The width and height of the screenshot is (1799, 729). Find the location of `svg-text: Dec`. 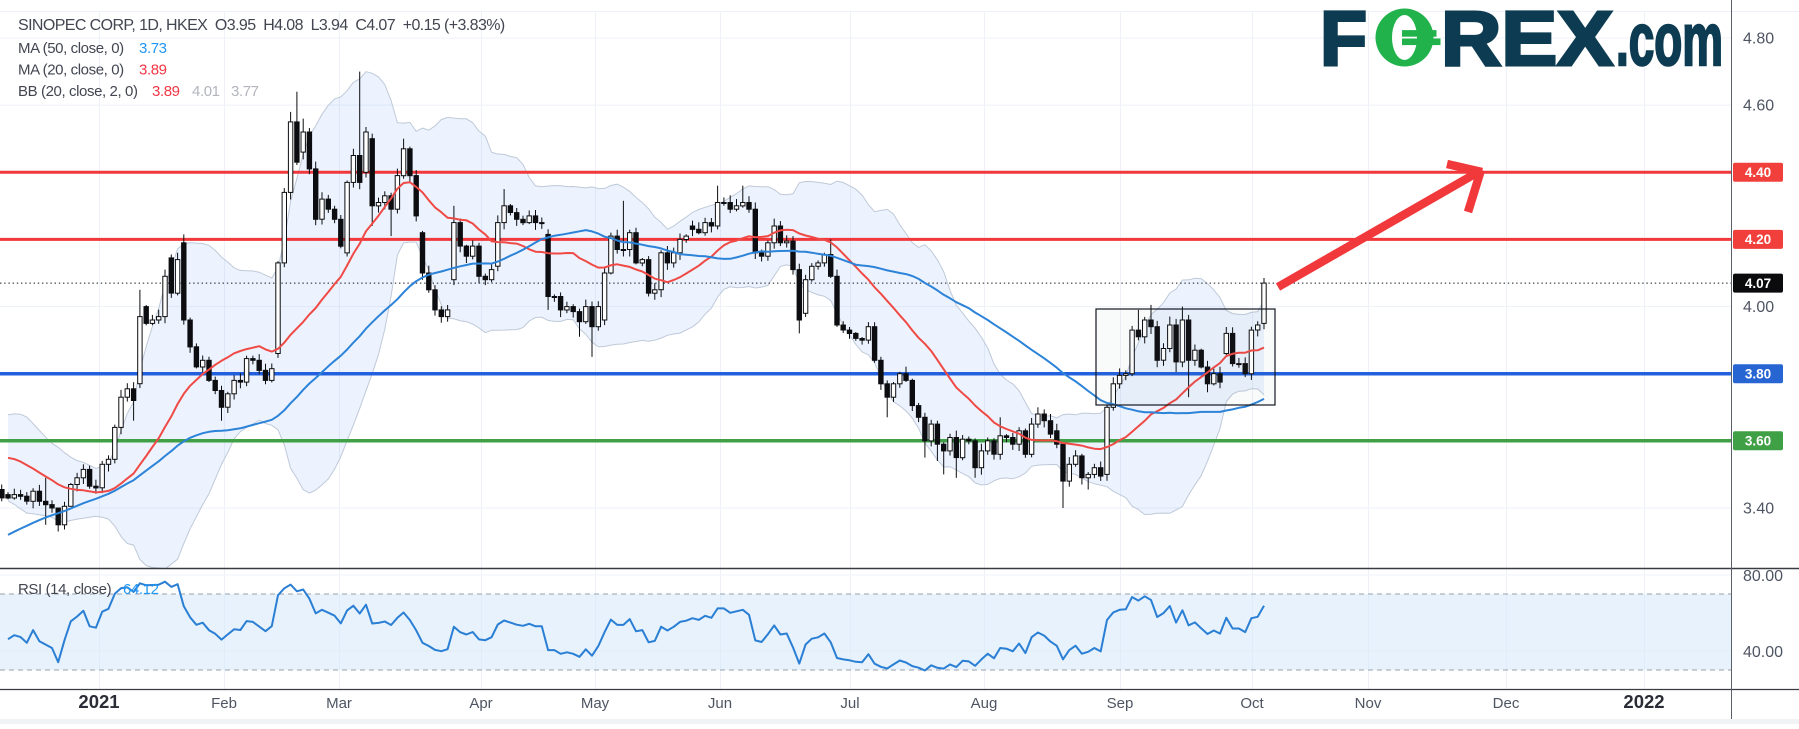

svg-text: Dec is located at coordinates (1506, 703).